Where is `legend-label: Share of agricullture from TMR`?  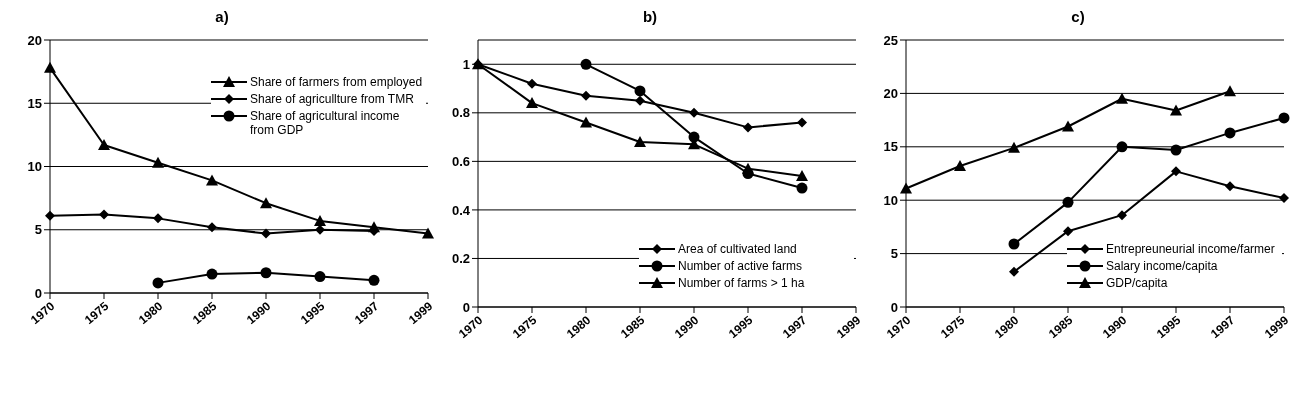
legend-label: Share of agricullture from TMR is located at coordinates (332, 99).